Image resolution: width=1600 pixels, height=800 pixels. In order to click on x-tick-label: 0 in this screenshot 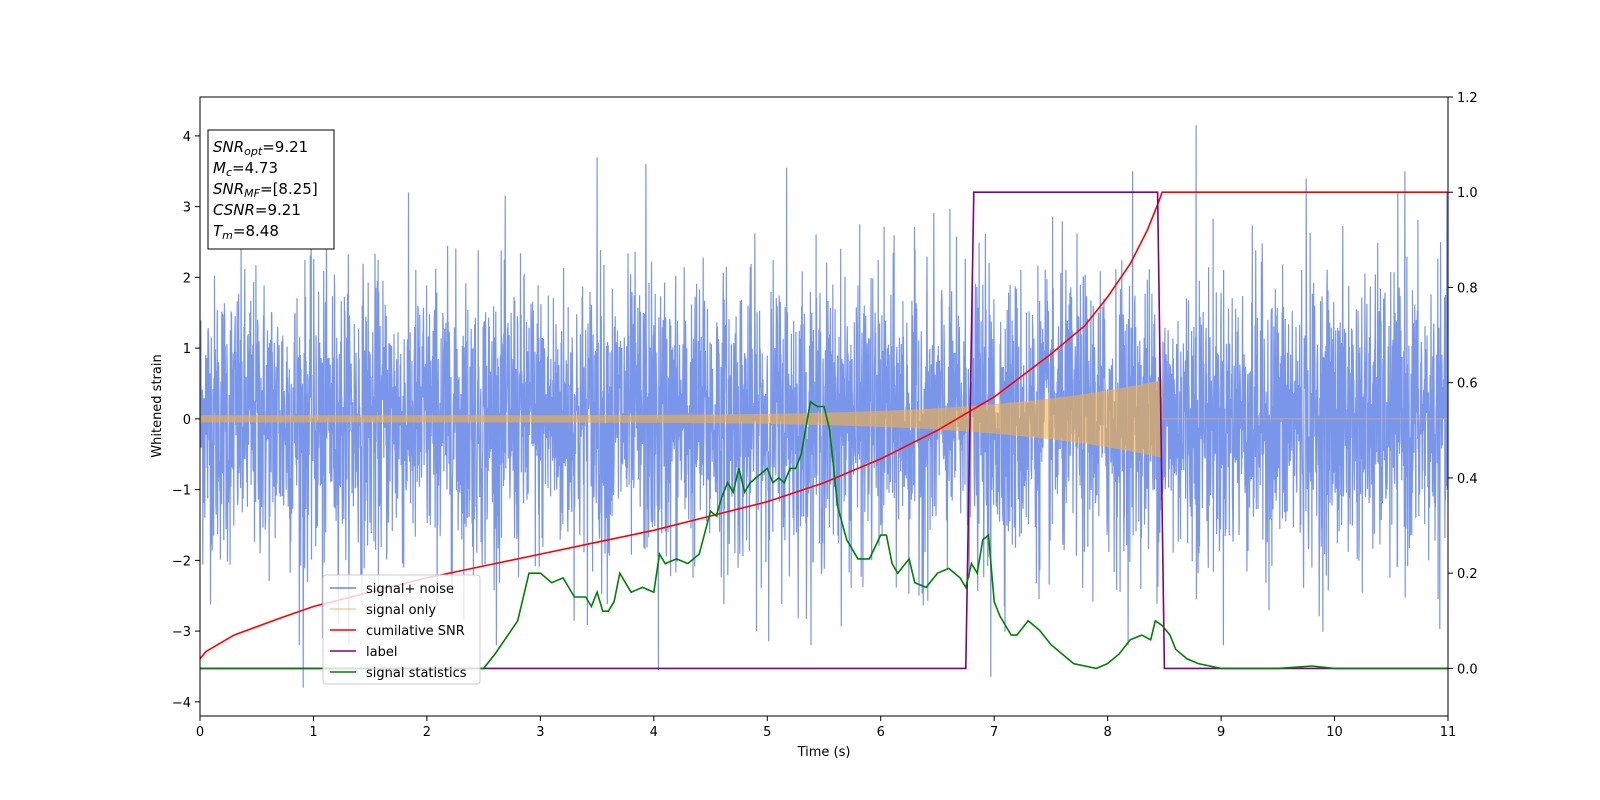, I will do `click(200, 732)`.